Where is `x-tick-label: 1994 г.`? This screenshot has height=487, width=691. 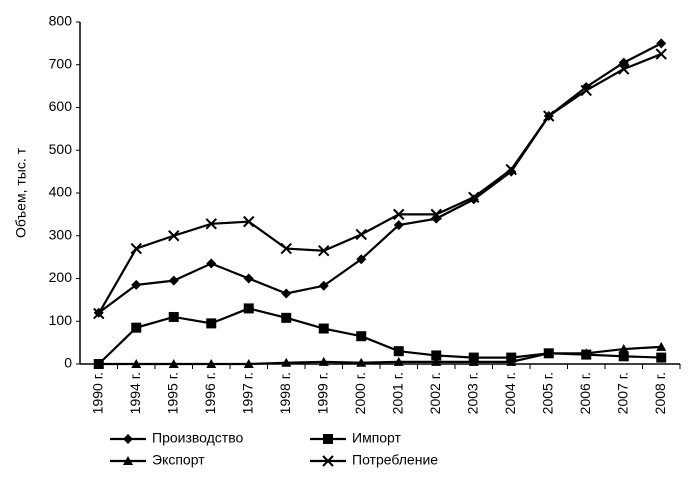 x-tick-label: 1994 г. is located at coordinates (135, 393).